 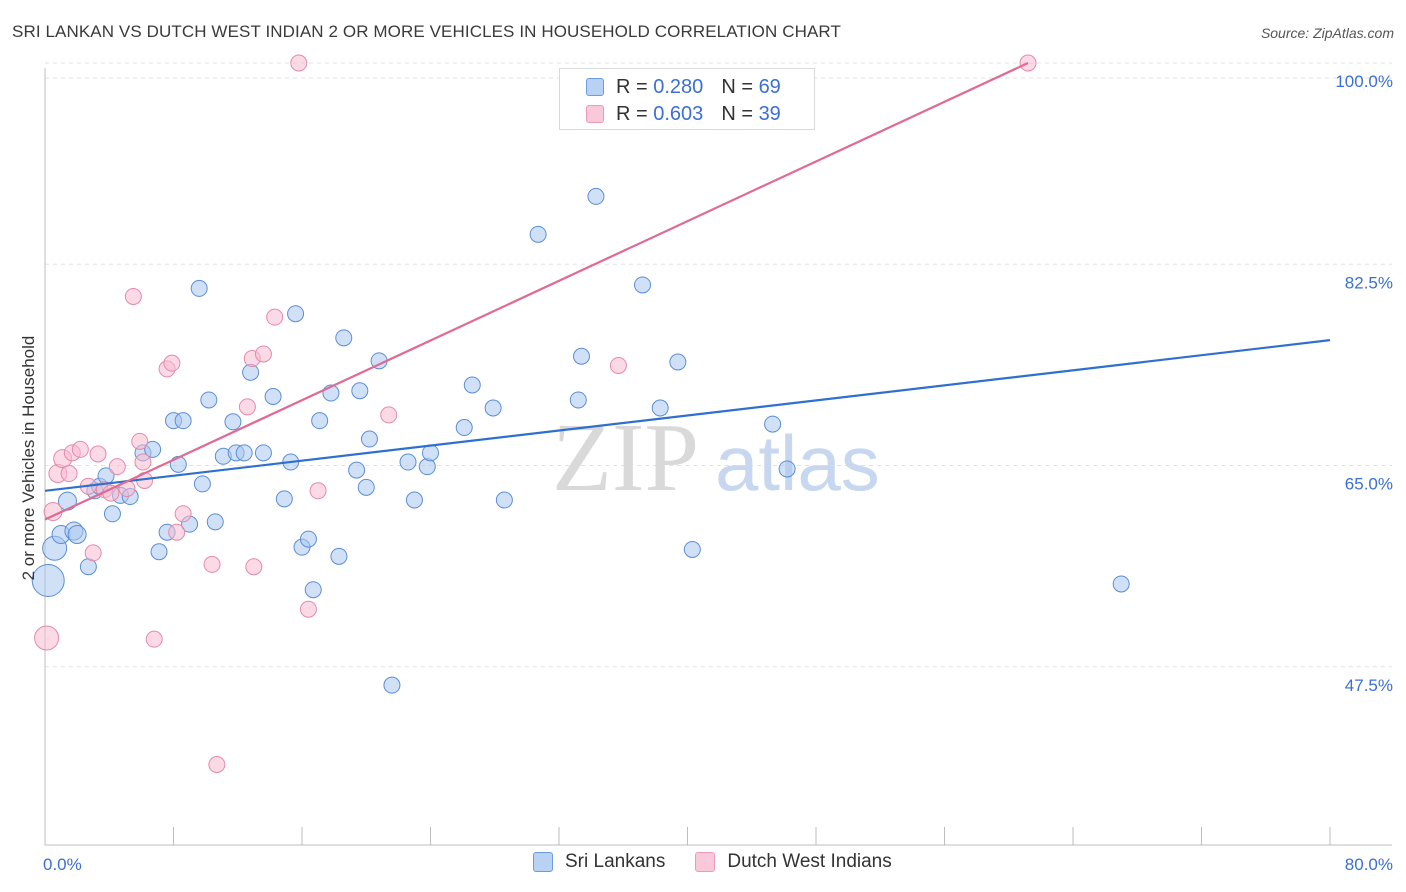 I want to click on stats-legend: R = 0.280 N = 69 R = 0.603 N = 39, so click(x=687, y=99).